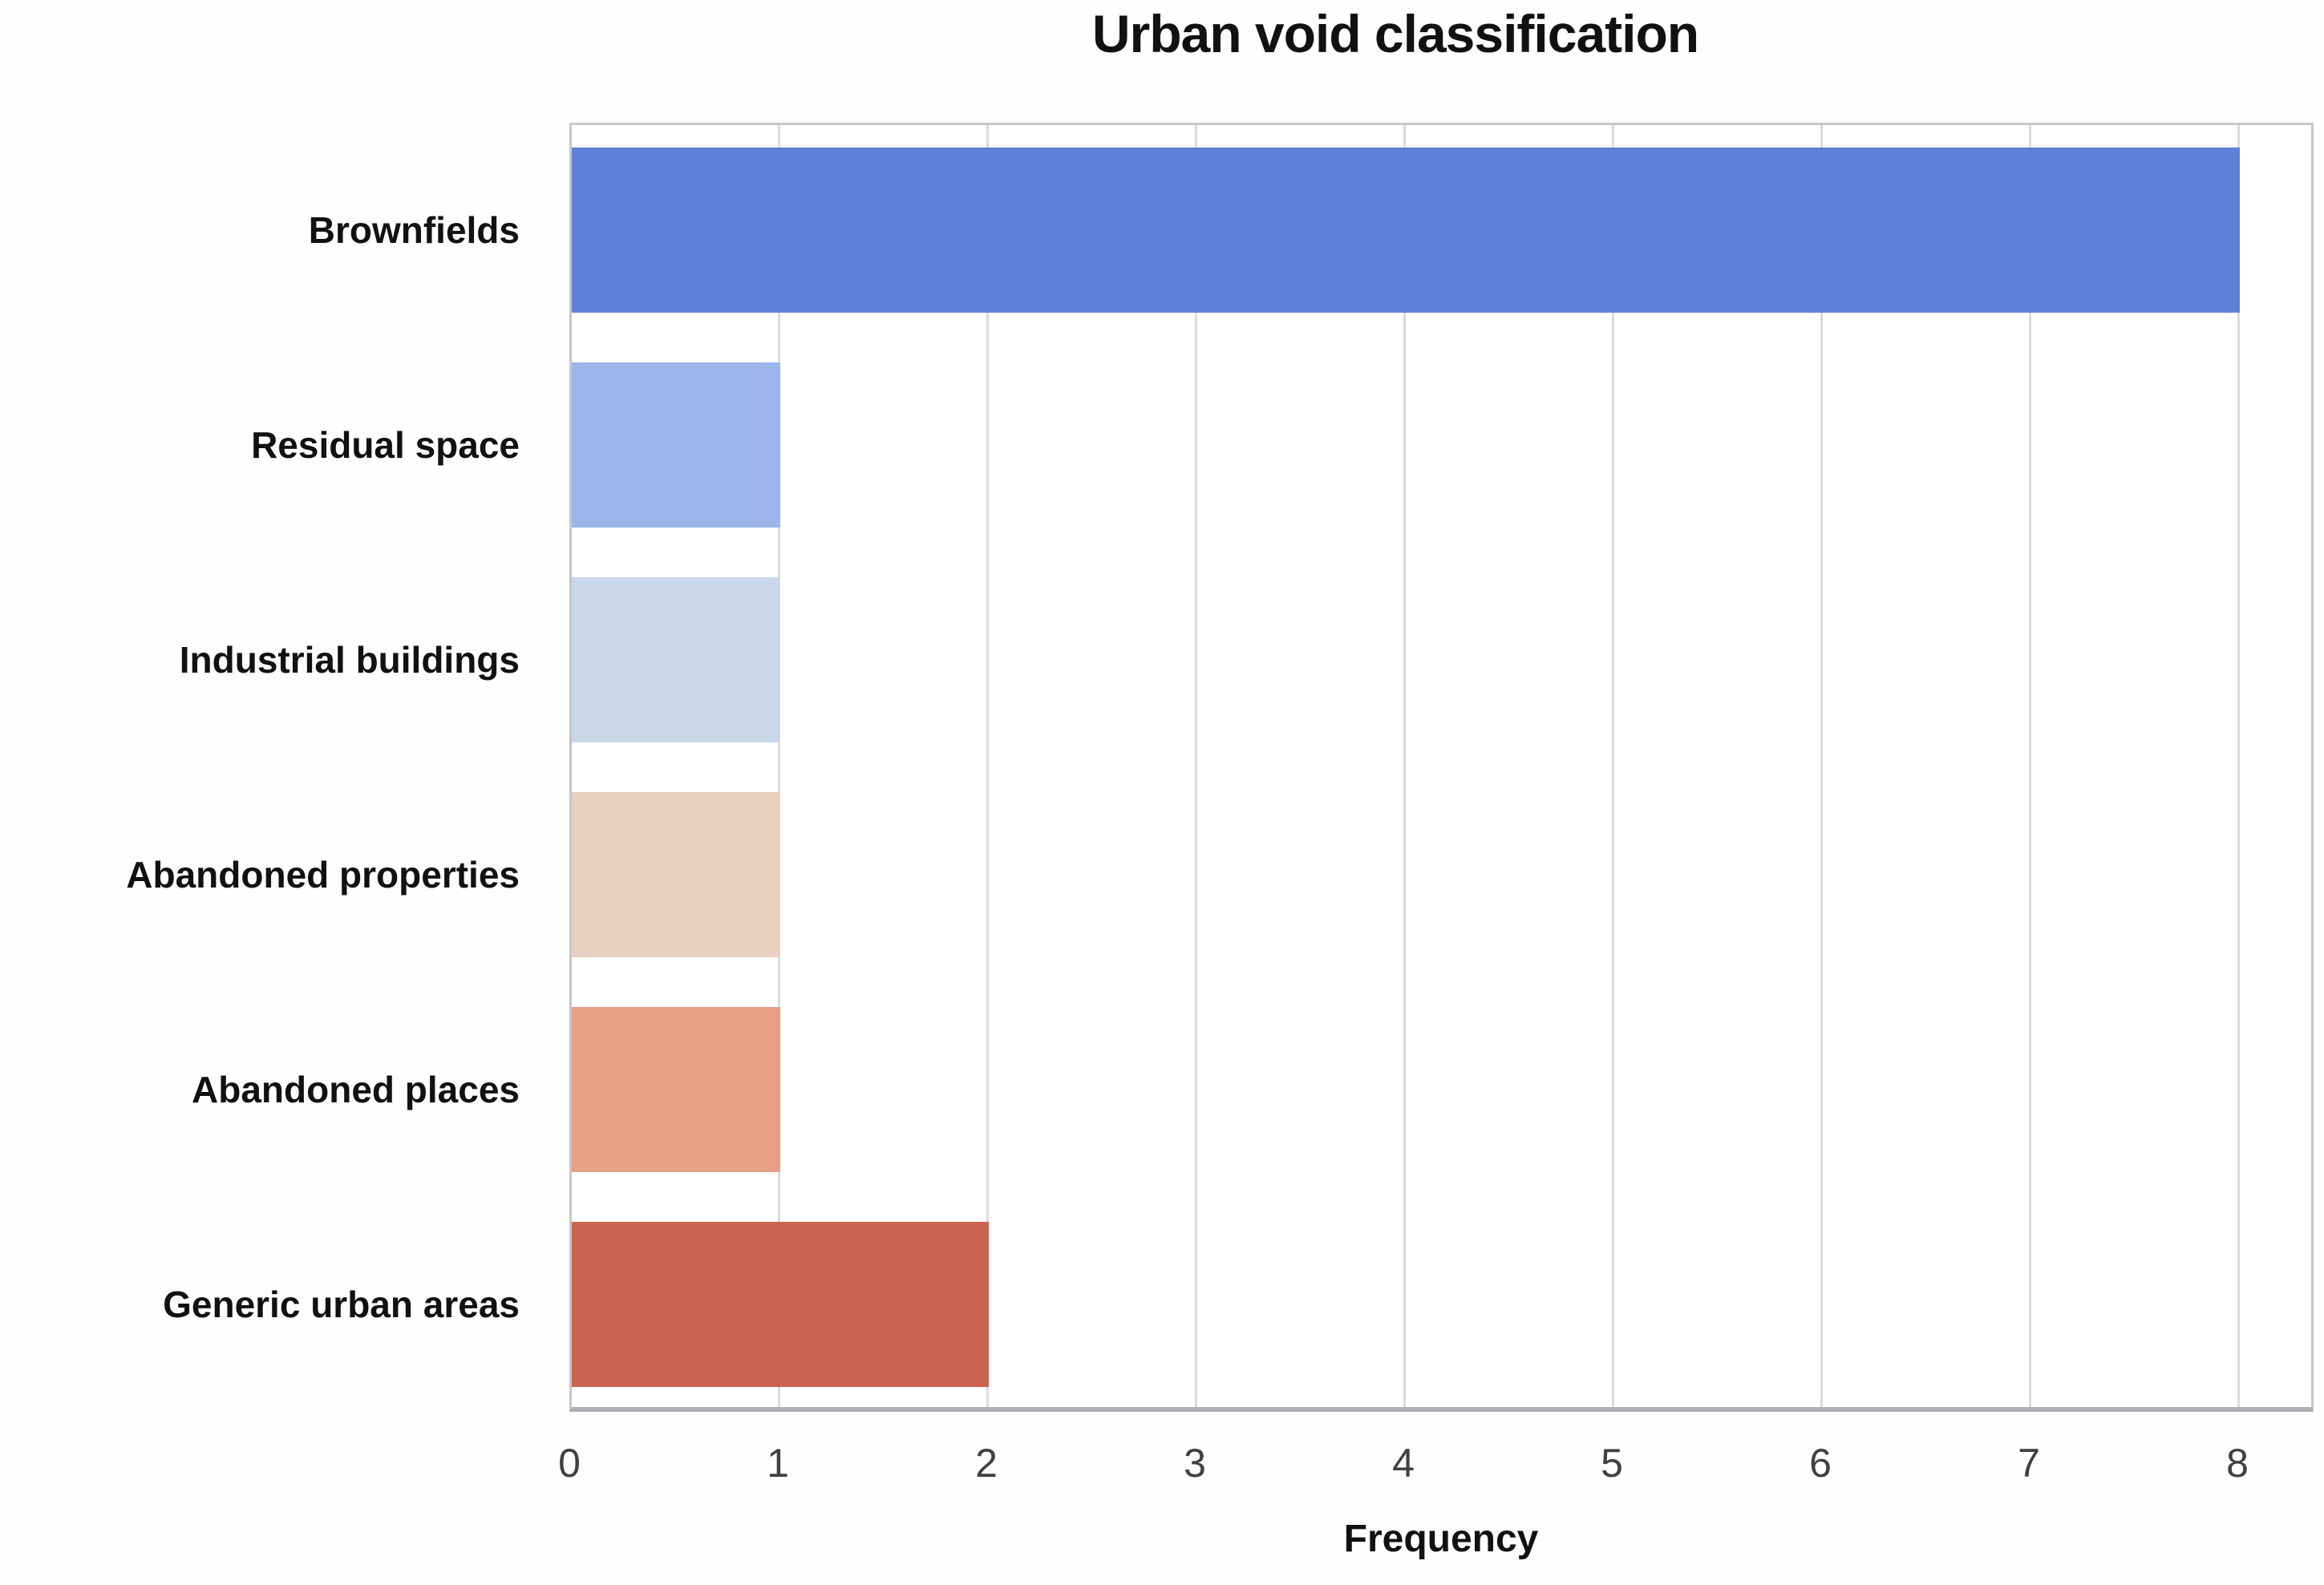 The image size is (2324, 1585). What do you see at coordinates (1441, 1539) in the screenshot?
I see `x-axis-title: Frequency` at bounding box center [1441, 1539].